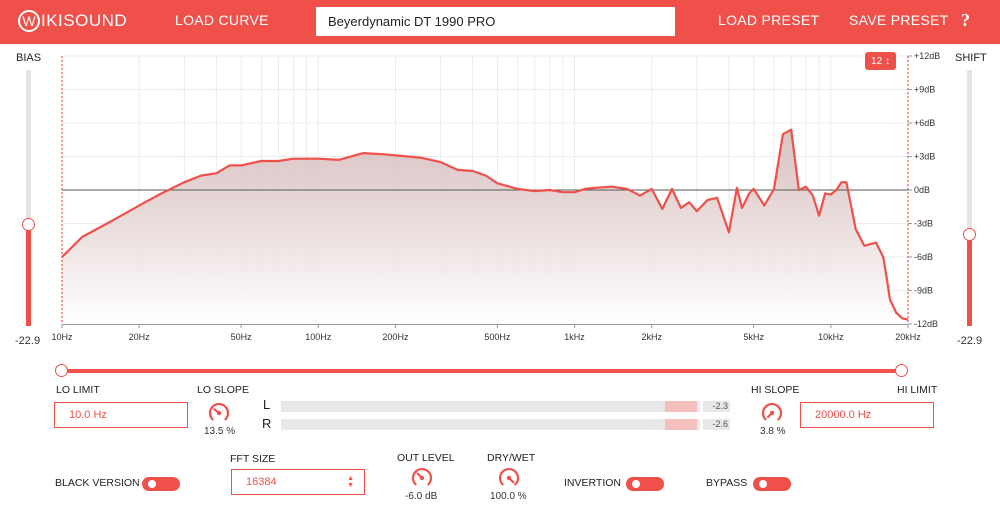 This screenshot has height=516, width=1000. What do you see at coordinates (923, 291) in the screenshot?
I see `y-tick-label: -9dB` at bounding box center [923, 291].